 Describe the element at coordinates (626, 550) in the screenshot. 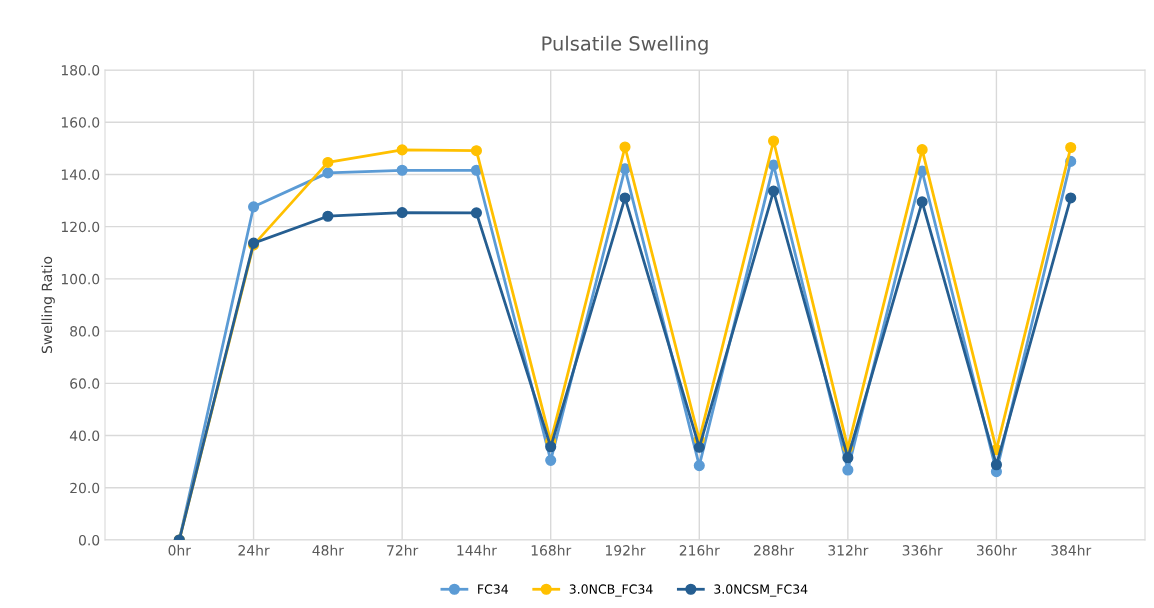

I see `x-tick-label: 192hr` at that location.